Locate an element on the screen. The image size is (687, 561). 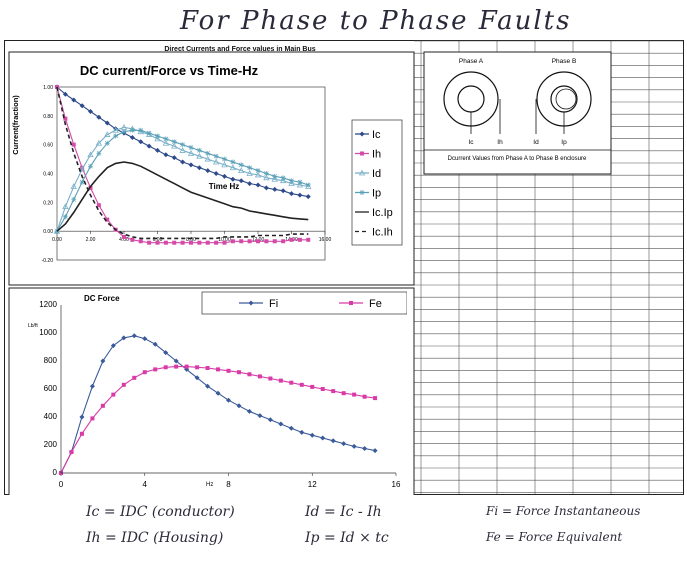
series-line-ic-ih is located at coordinates (182, 163).